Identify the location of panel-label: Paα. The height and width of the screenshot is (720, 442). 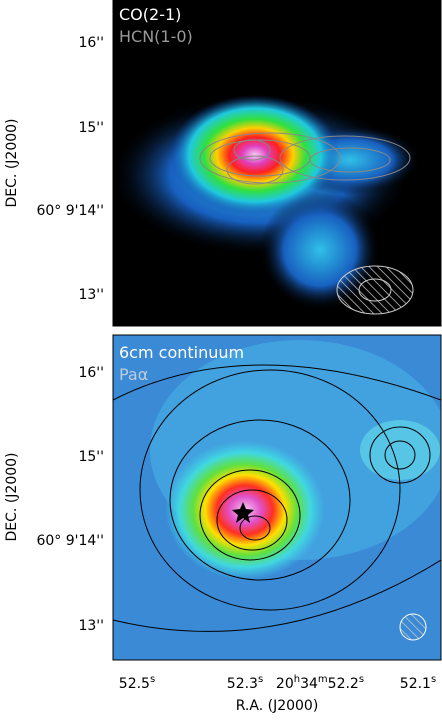
(133, 374).